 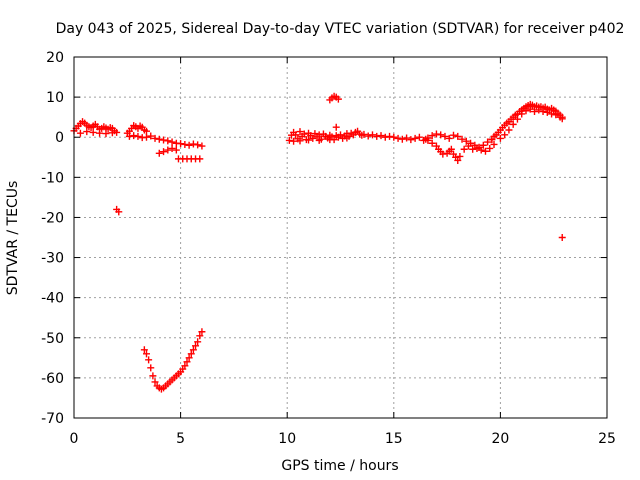 I want to click on x-tick-label: 20, so click(x=500, y=439).